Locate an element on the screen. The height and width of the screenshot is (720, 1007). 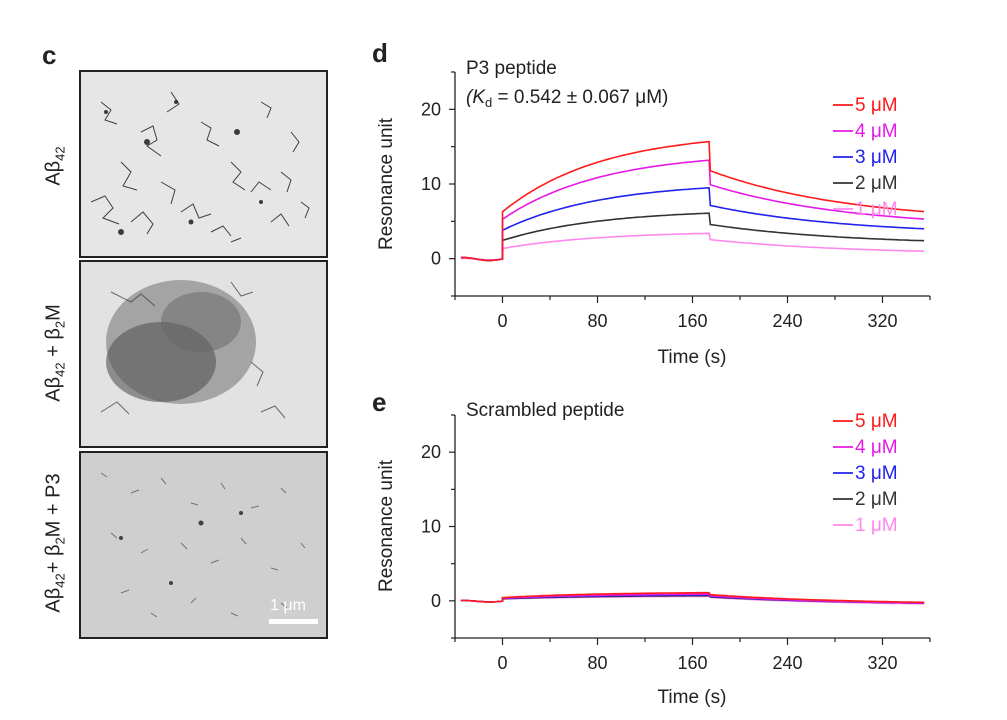
e-xtick-label: 240 is located at coordinates (787, 663).